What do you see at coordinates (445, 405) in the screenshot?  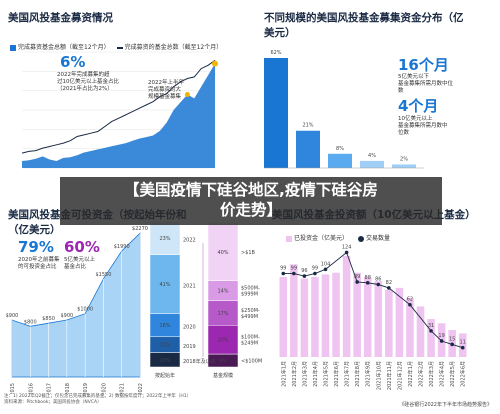 I see `source-report: 《硅谷银行2022年下半年市场趋势报告》` at bounding box center [445, 405].